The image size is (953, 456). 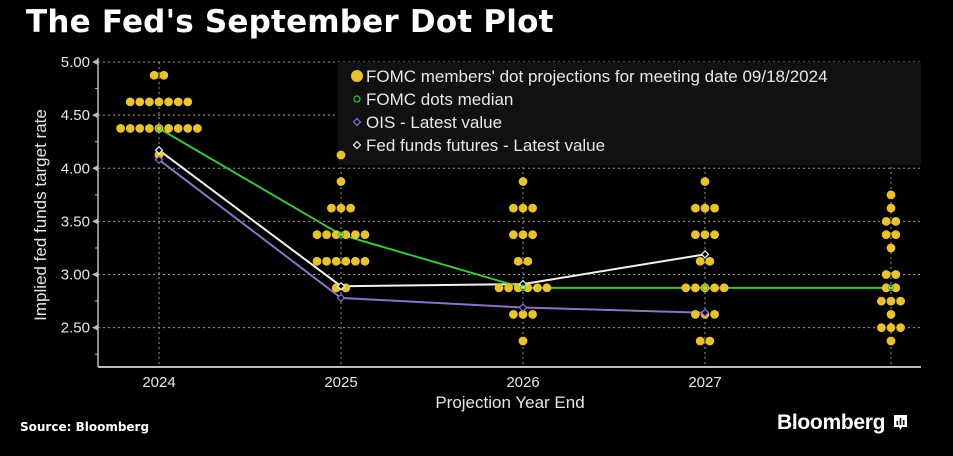 What do you see at coordinates (158, 382) in the screenshot?
I see `x-tick-label: 2024` at bounding box center [158, 382].